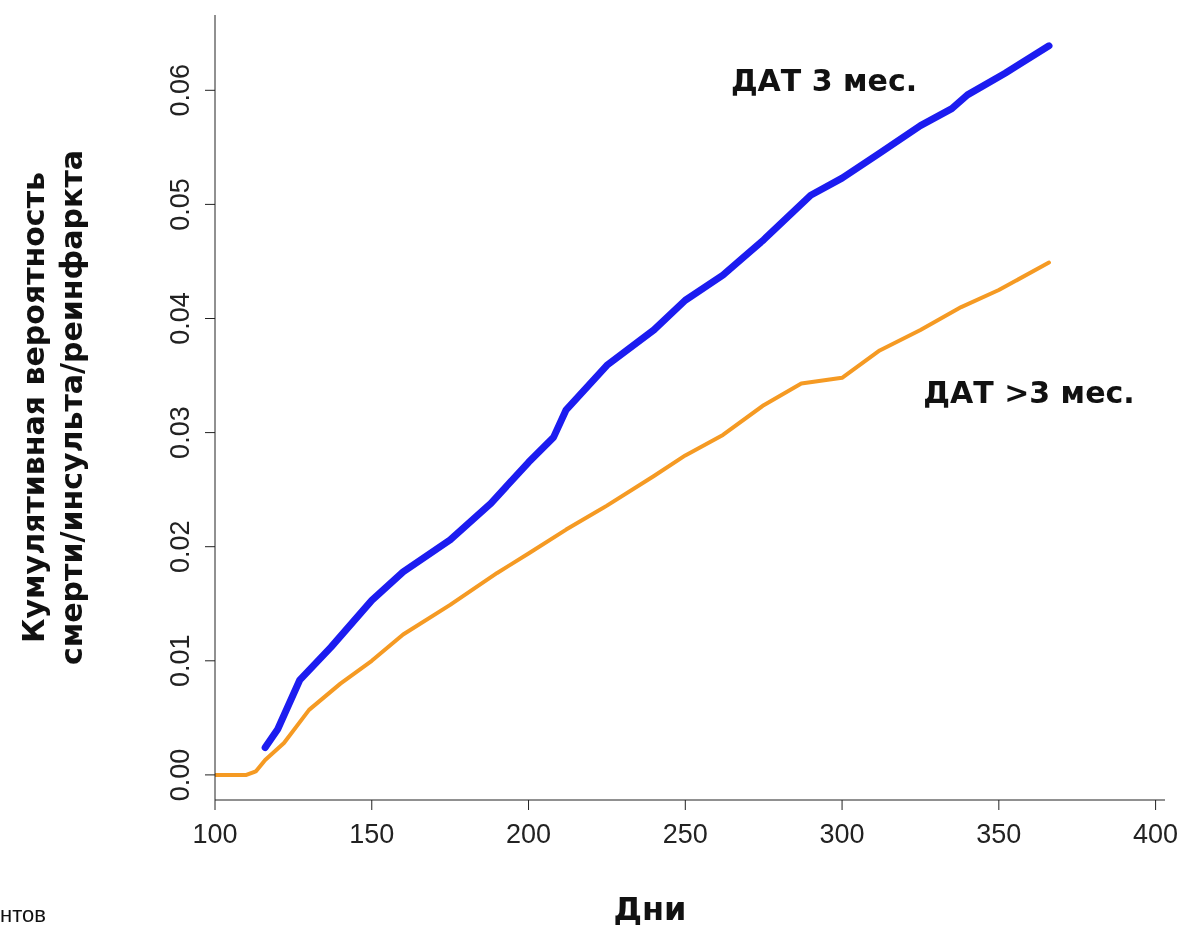  Describe the element at coordinates (180, 661) in the screenshot. I see `y-tick-label: 0.01` at that location.